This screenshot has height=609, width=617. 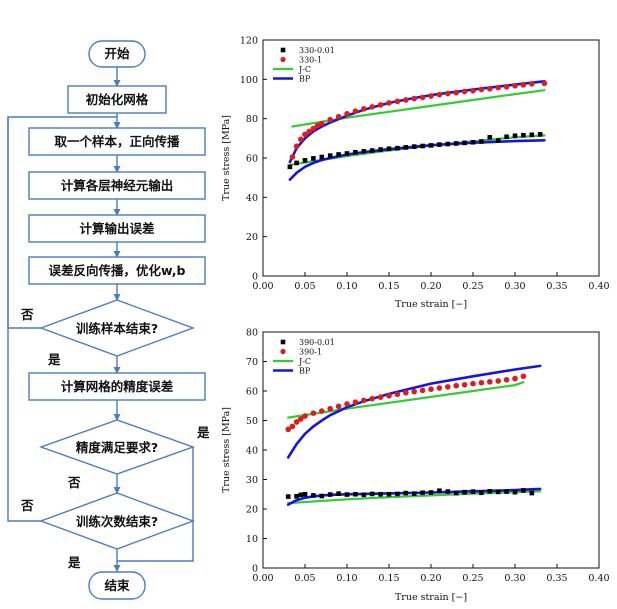 What do you see at coordinates (252, 237) in the screenshot?
I see `y-tick-label: 20` at bounding box center [252, 237].